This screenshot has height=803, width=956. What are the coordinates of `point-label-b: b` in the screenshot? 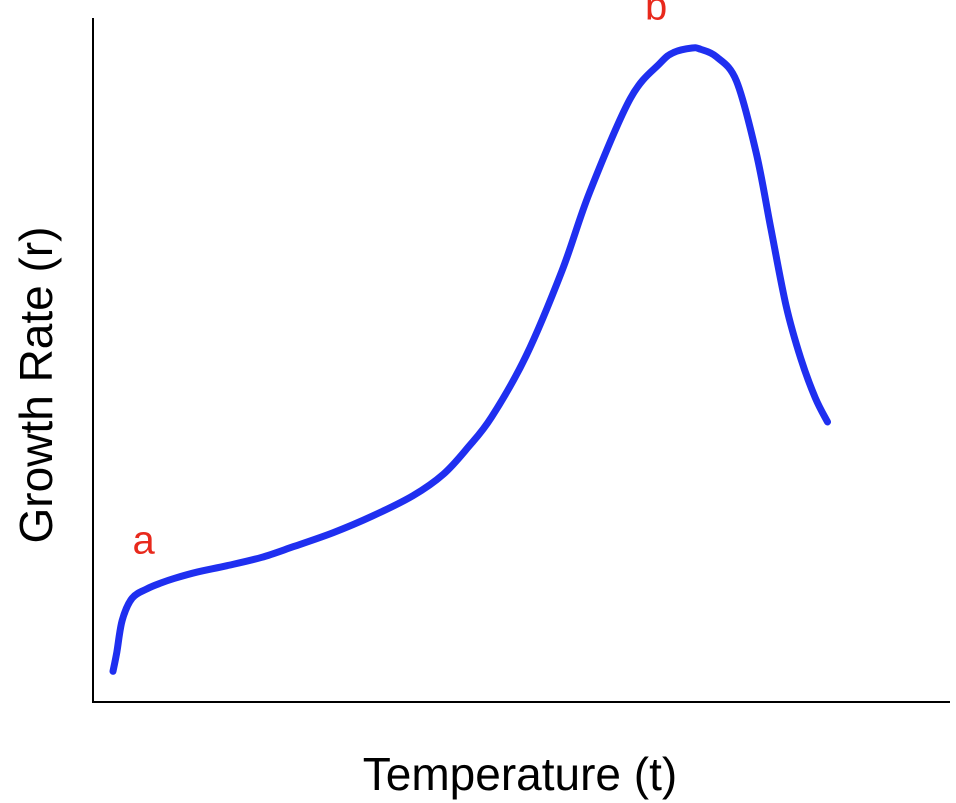 It's located at (656, 14).